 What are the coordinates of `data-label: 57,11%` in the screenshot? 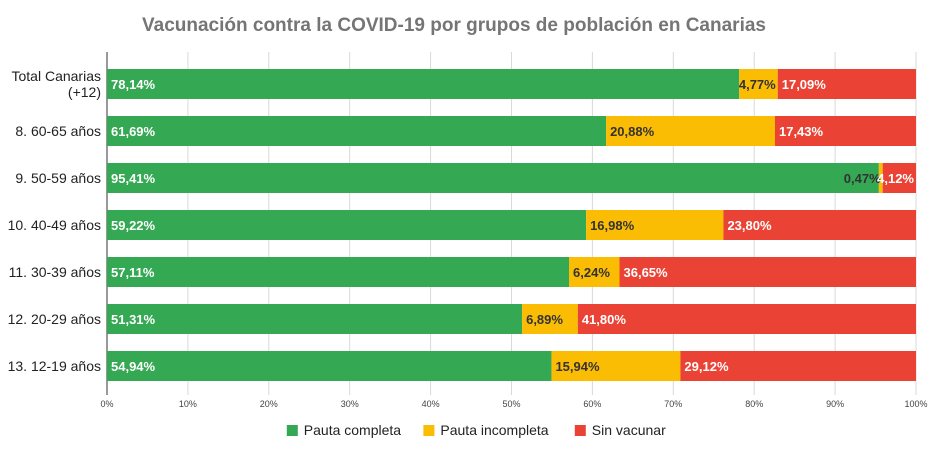 It's located at (133, 272).